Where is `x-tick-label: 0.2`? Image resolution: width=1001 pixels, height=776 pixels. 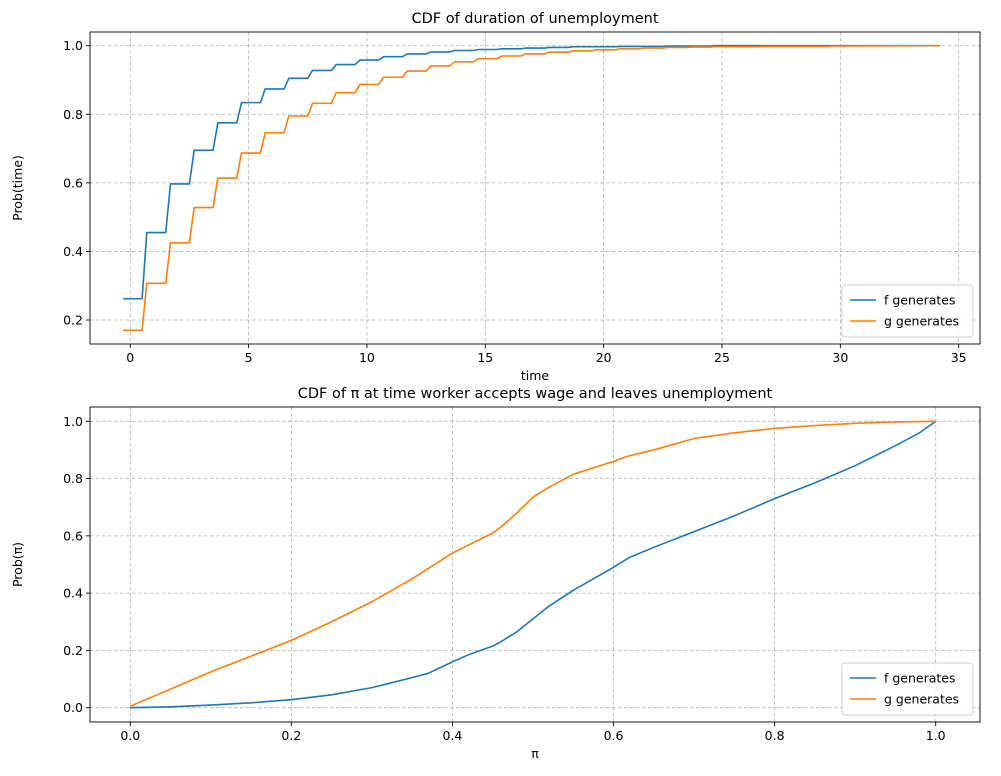 x-tick-label: 0.2 is located at coordinates (291, 735).